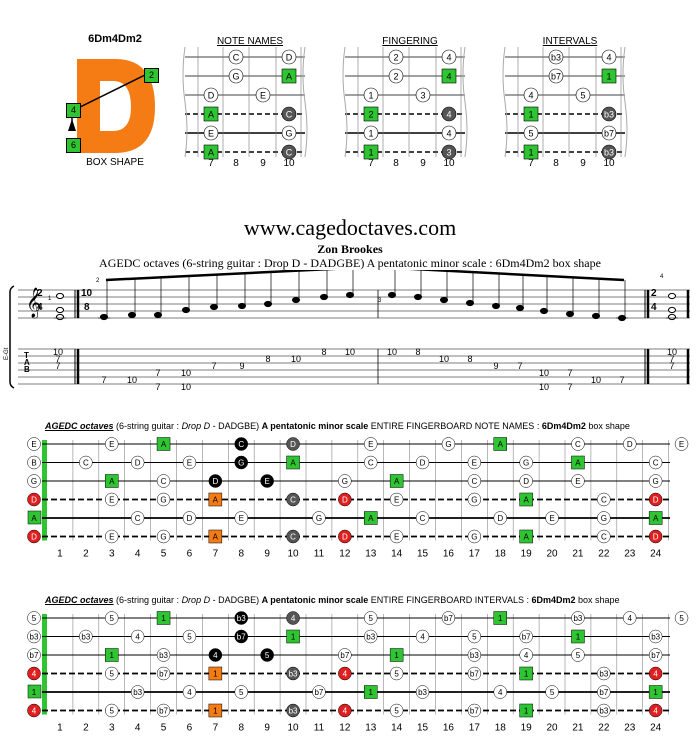  Describe the element at coordinates (138, 553) in the screenshot. I see `fret-number: 4` at that location.